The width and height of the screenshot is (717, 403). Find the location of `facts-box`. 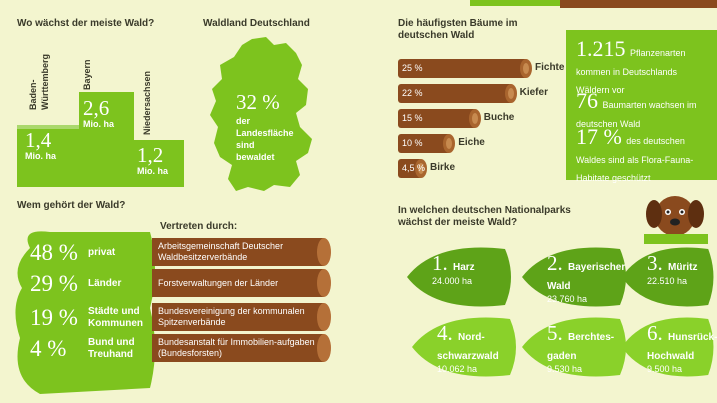

facts-box is located at coordinates (641, 105).